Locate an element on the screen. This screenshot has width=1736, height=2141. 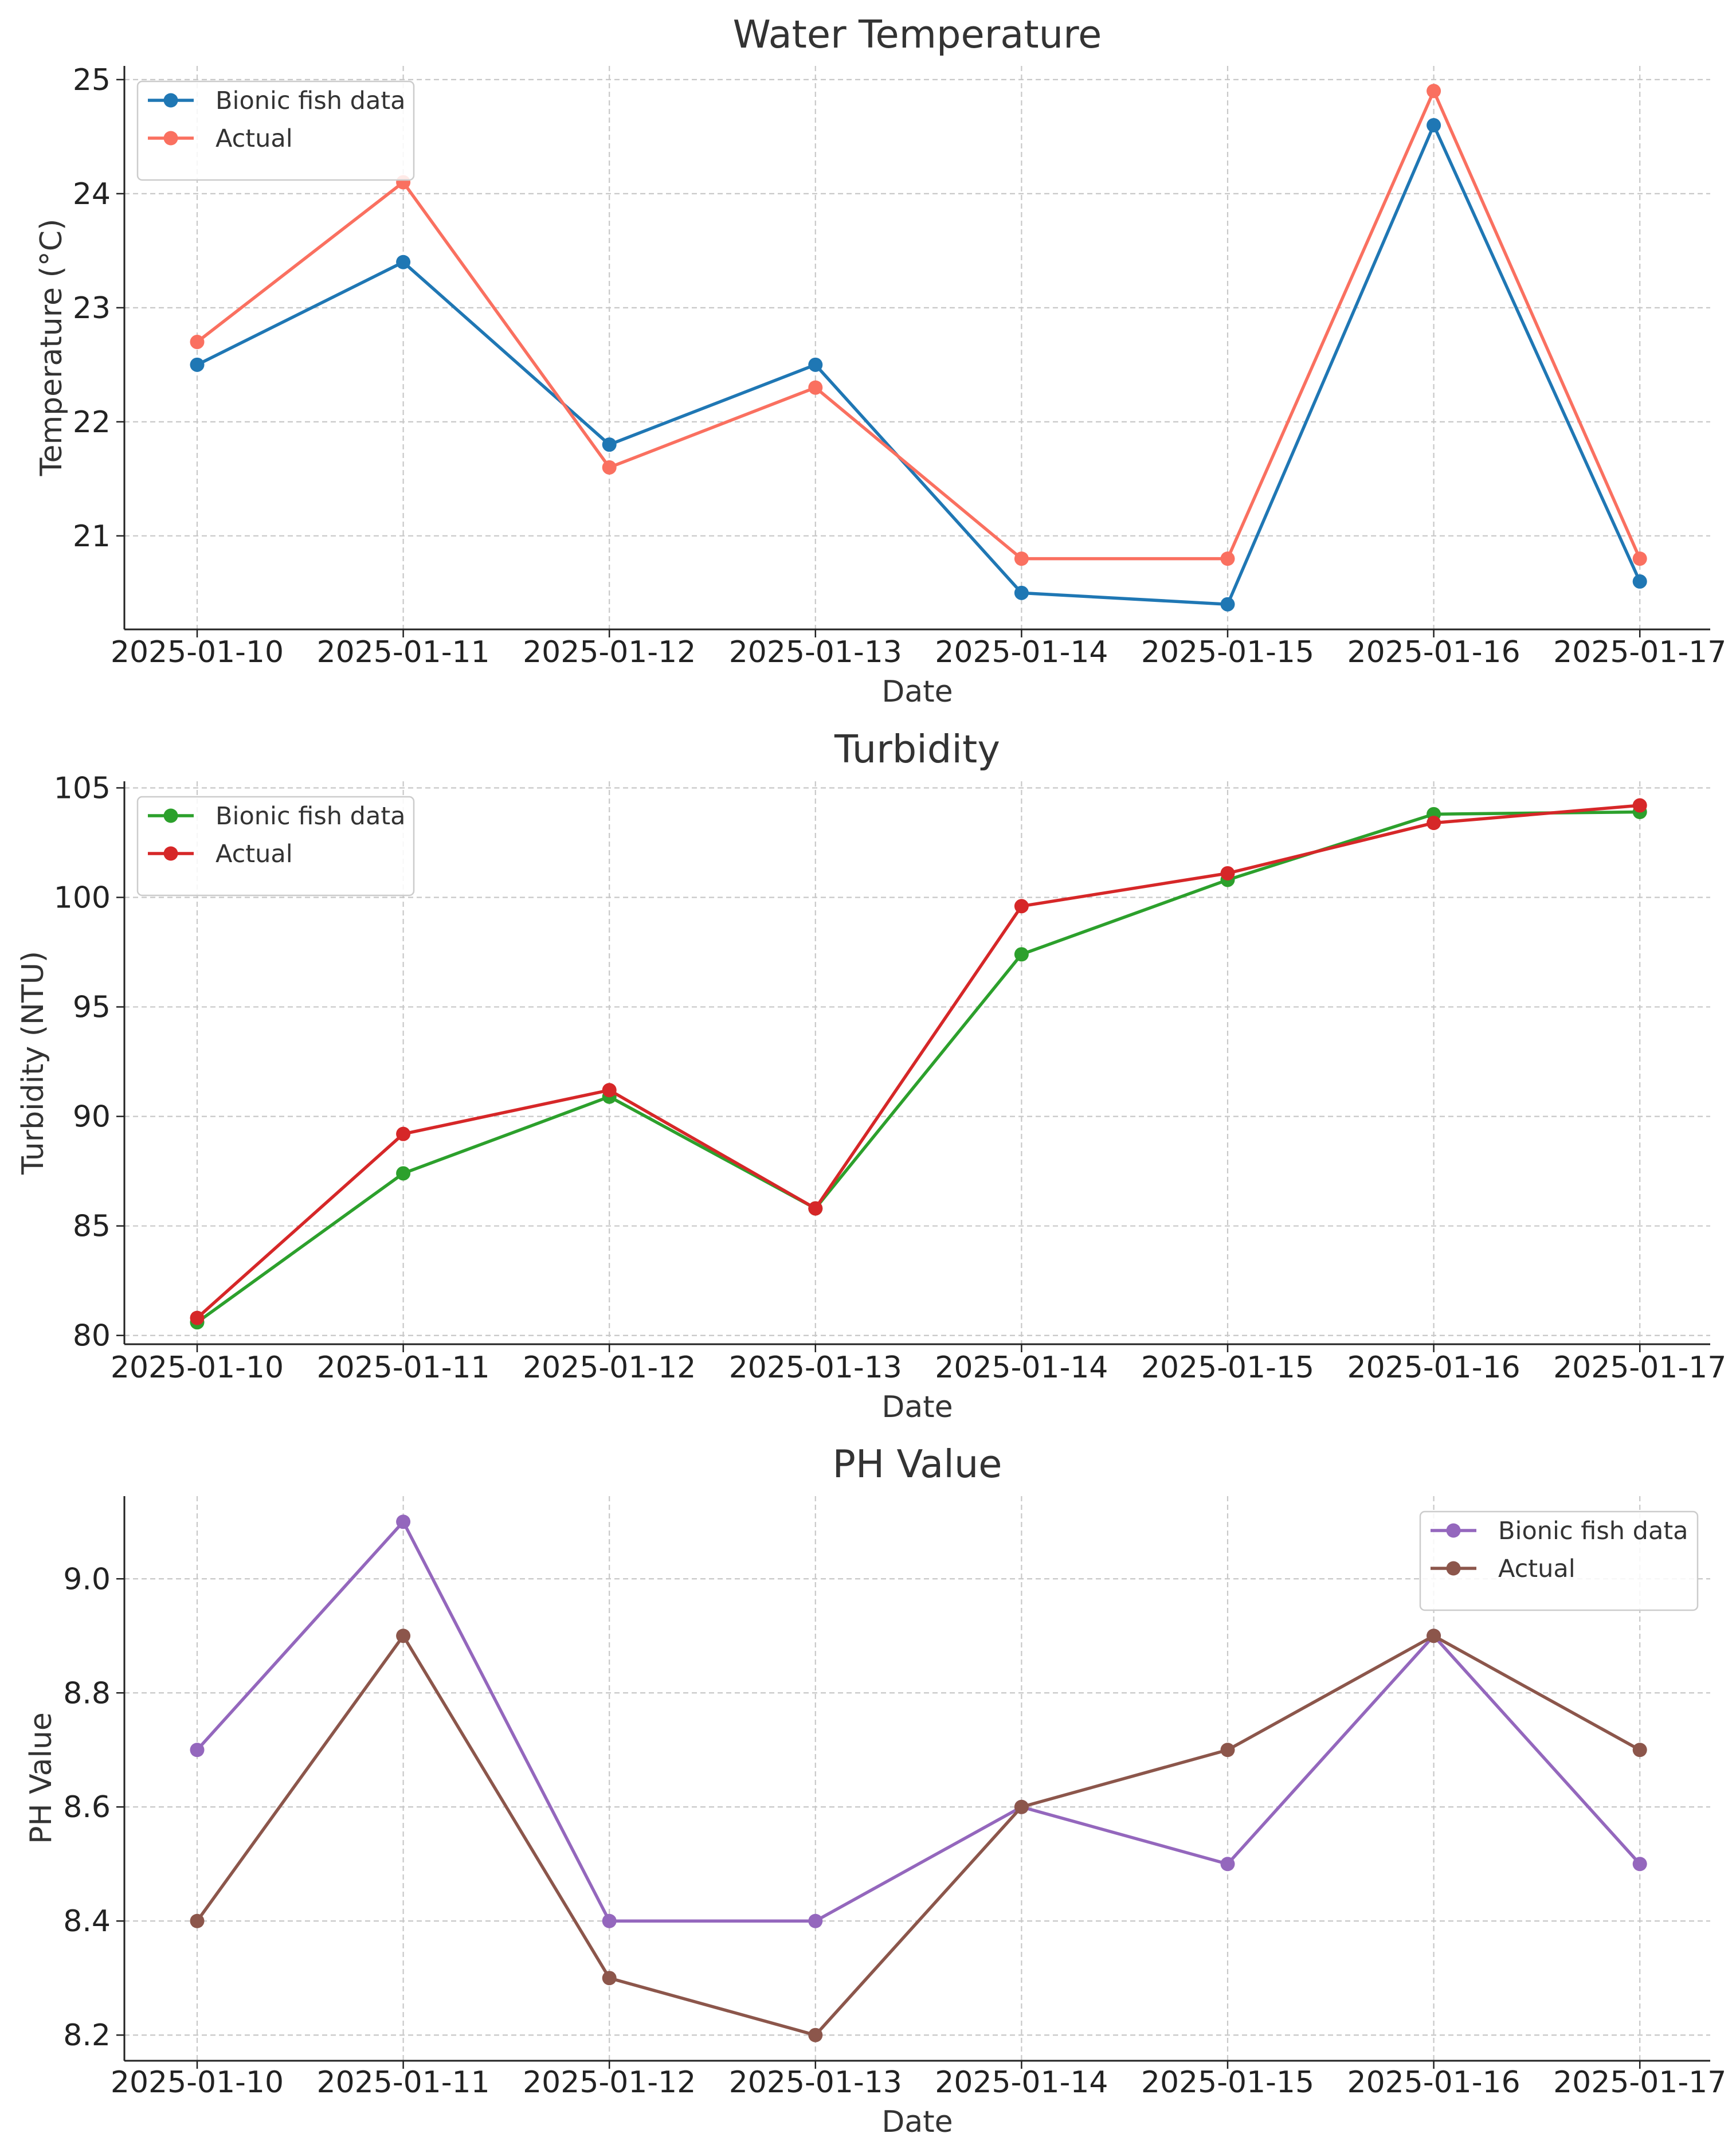
y-tick-label: 90 is located at coordinates (92, 1117).